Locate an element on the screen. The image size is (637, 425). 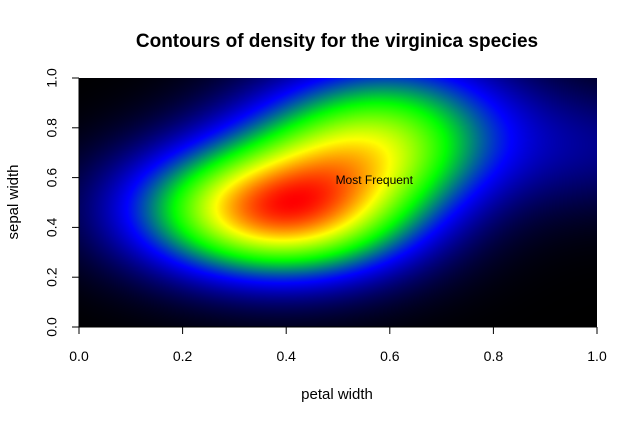
y-tick-label: 0.0 is located at coordinates (52, 327).